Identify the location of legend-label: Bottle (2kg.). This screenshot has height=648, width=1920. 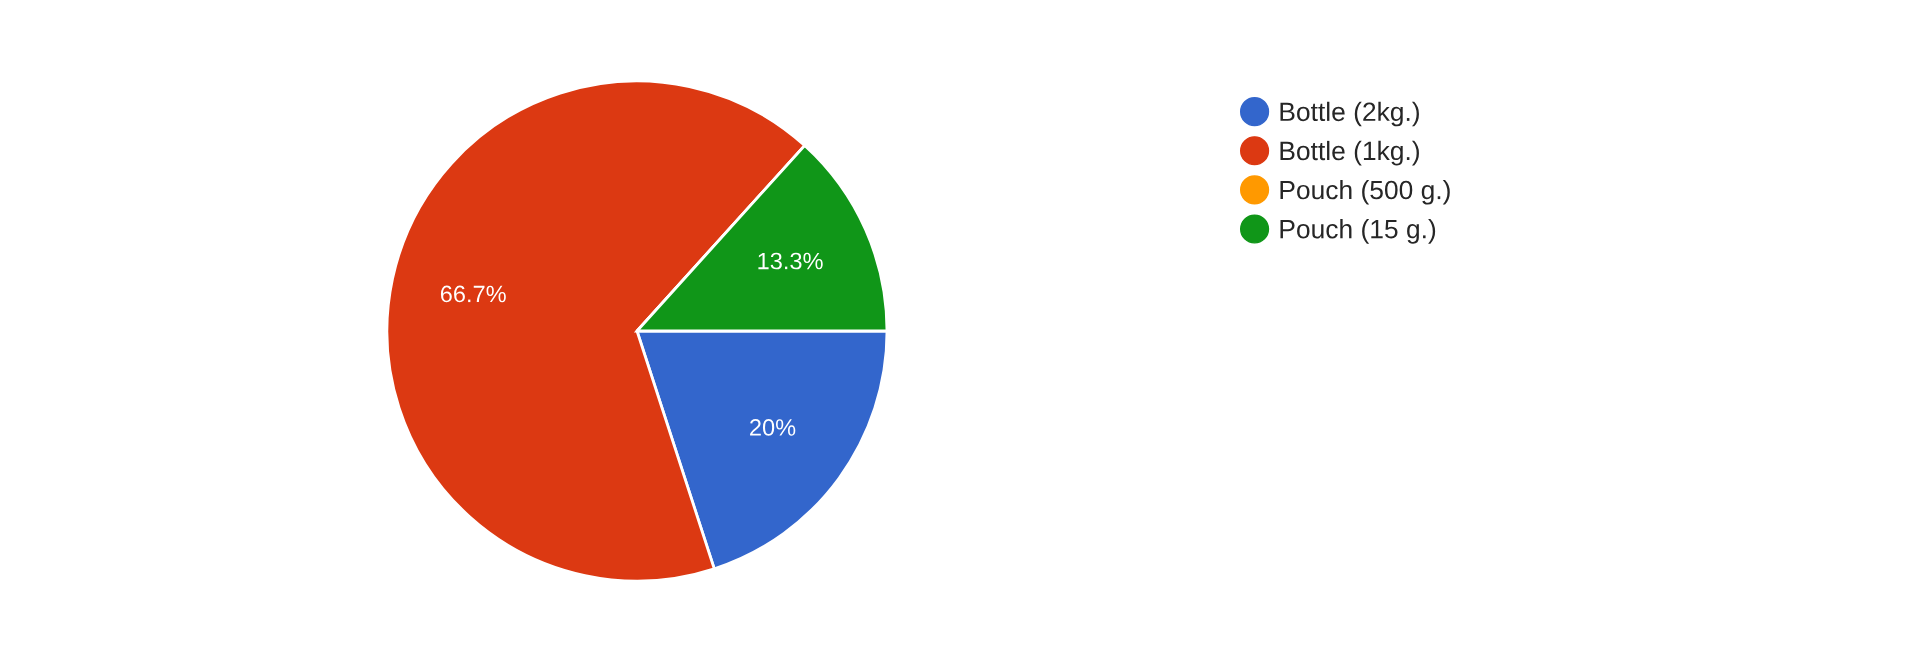
(1349, 114).